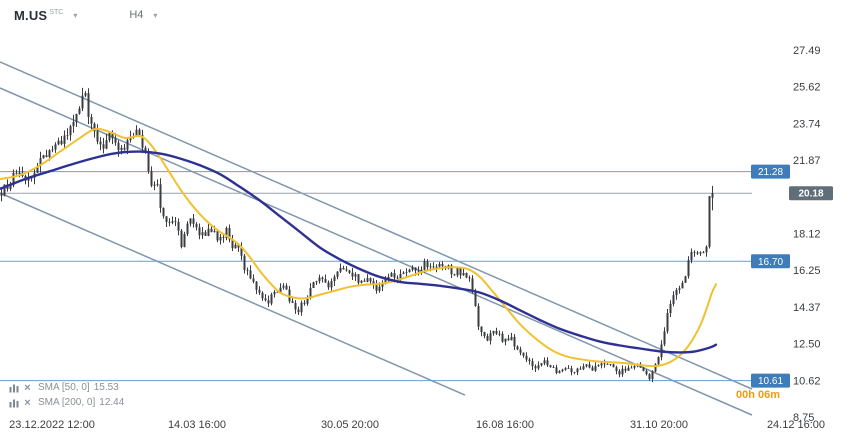 The width and height of the screenshot is (859, 439). I want to click on svg-text: 12.50, so click(807, 345).